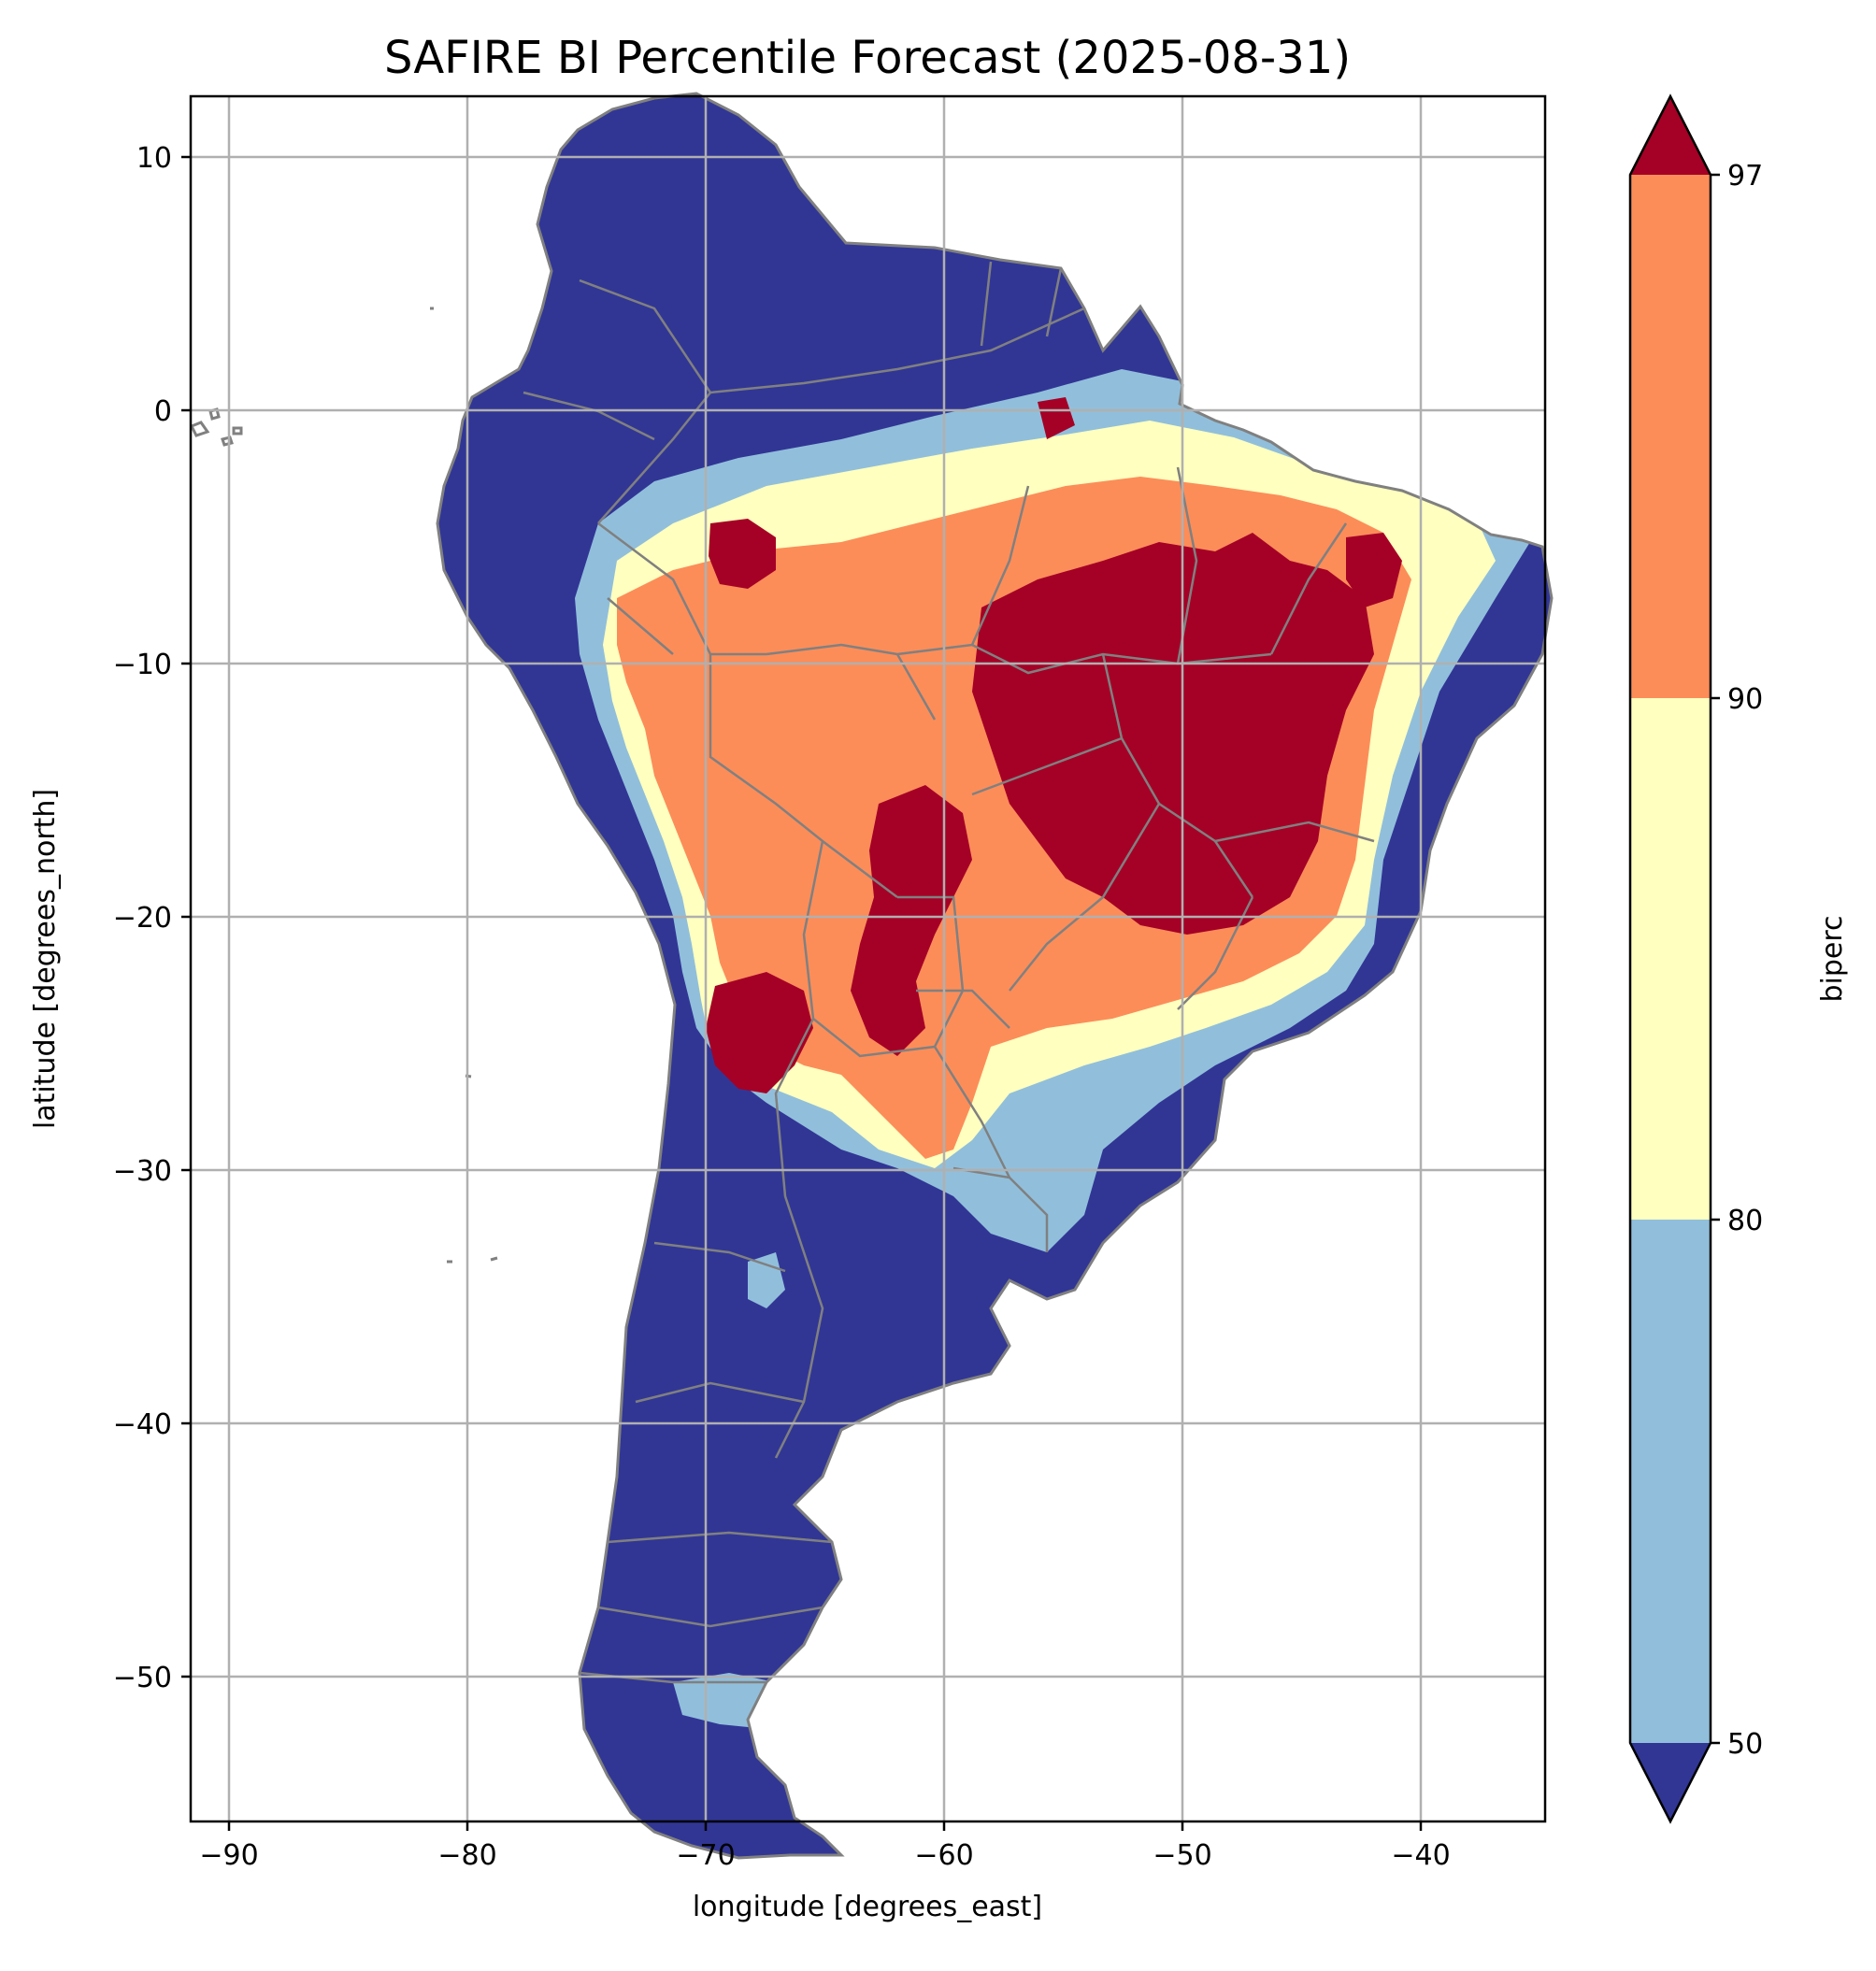 This screenshot has width=1876, height=1971. I want to click on x-tick-label: −60, so click(944, 1855).